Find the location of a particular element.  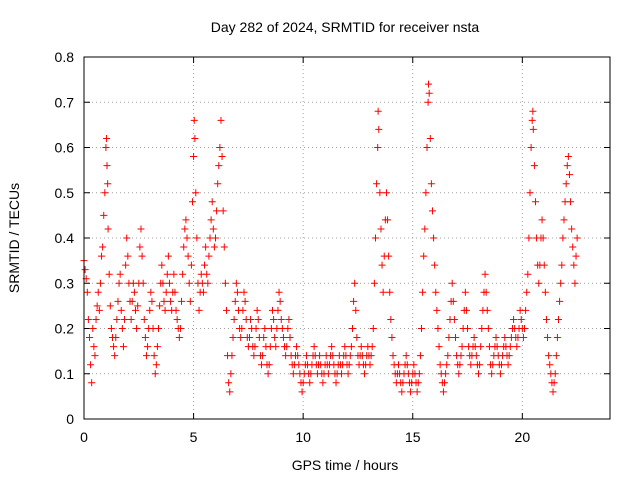

x-tick-label: 5 is located at coordinates (194, 437).